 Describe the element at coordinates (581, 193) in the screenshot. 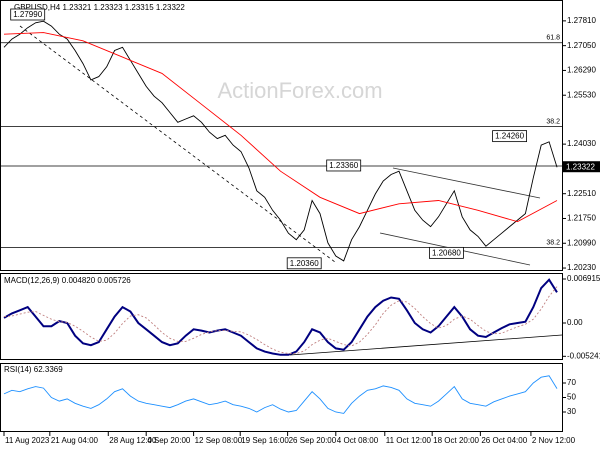

I see `y-tick-label: 1.22510` at that location.